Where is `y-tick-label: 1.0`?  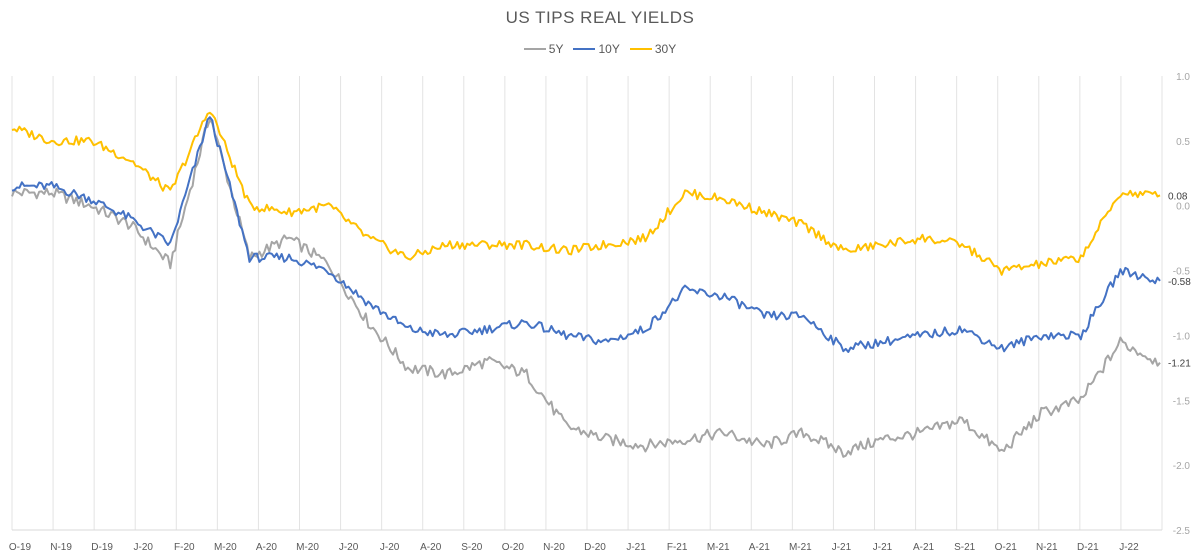
y-tick-label: 1.0 is located at coordinates (1183, 77).